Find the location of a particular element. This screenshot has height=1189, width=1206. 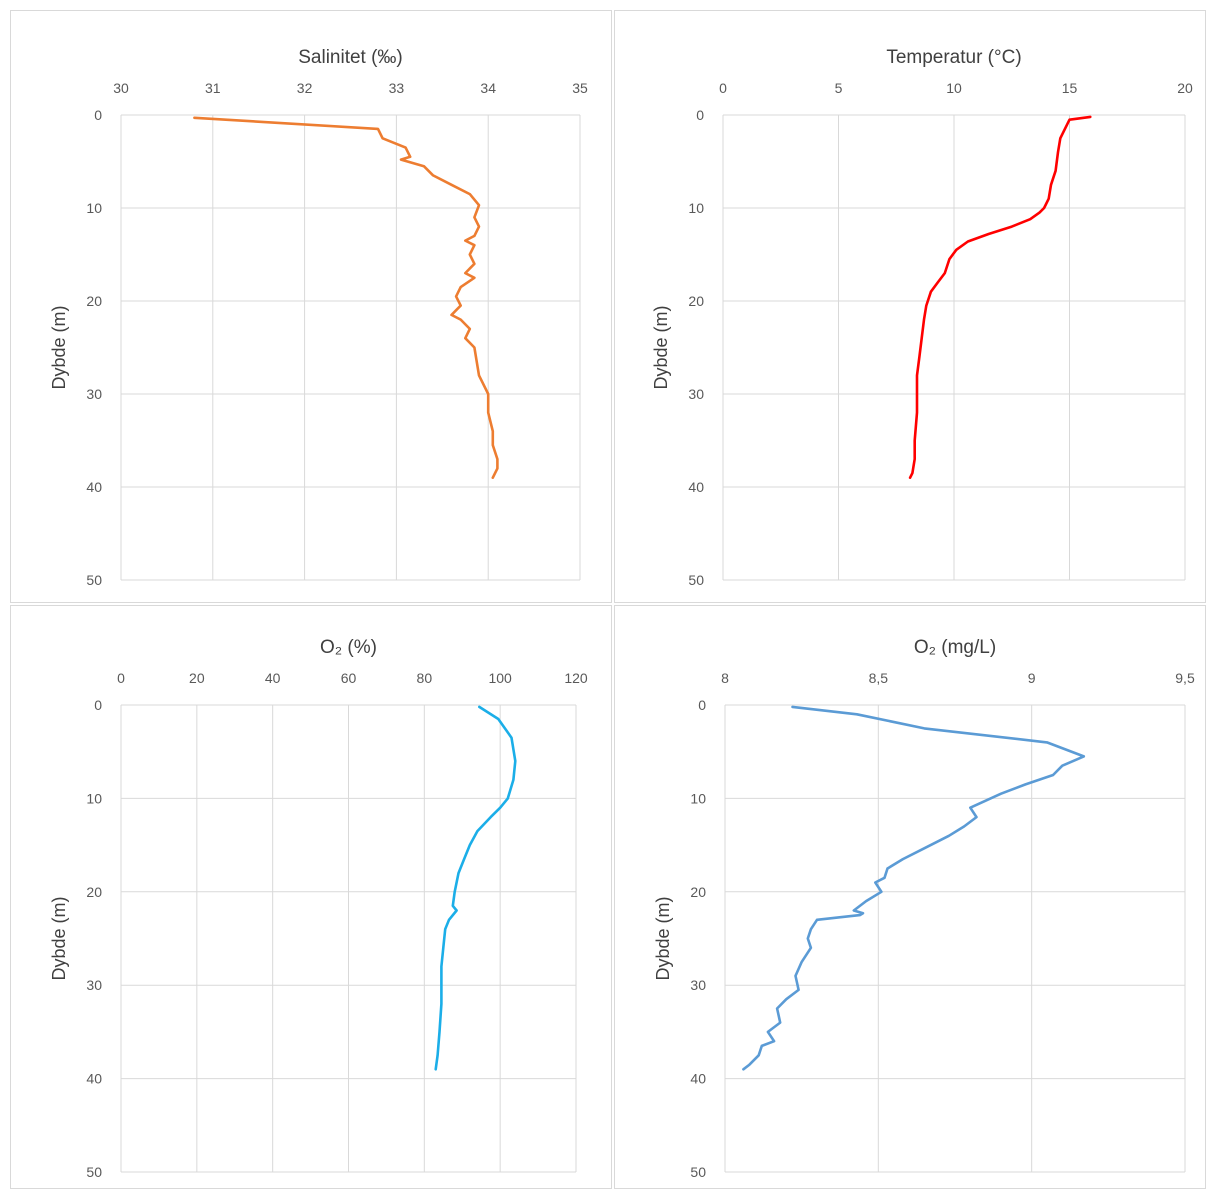

chart-title: O₂ (%) is located at coordinates (348, 647).